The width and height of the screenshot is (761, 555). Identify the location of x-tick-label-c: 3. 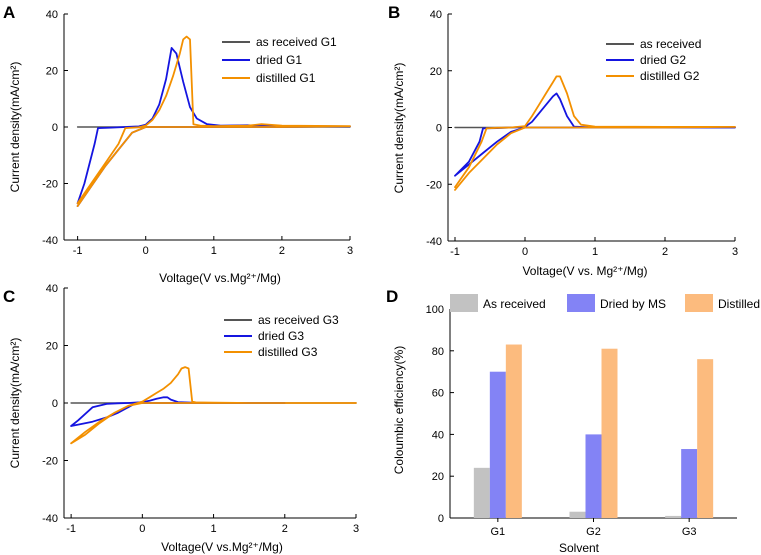
(356, 529).